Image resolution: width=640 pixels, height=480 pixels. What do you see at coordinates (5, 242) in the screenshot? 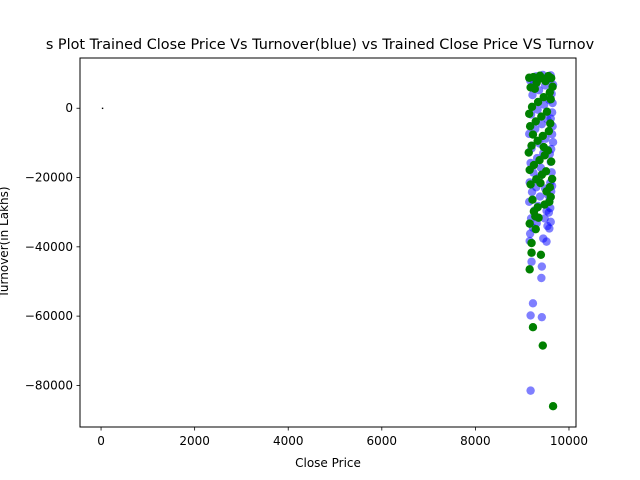
I see `y-axis-label: Turnover(in Lakhs)` at bounding box center [5, 242].